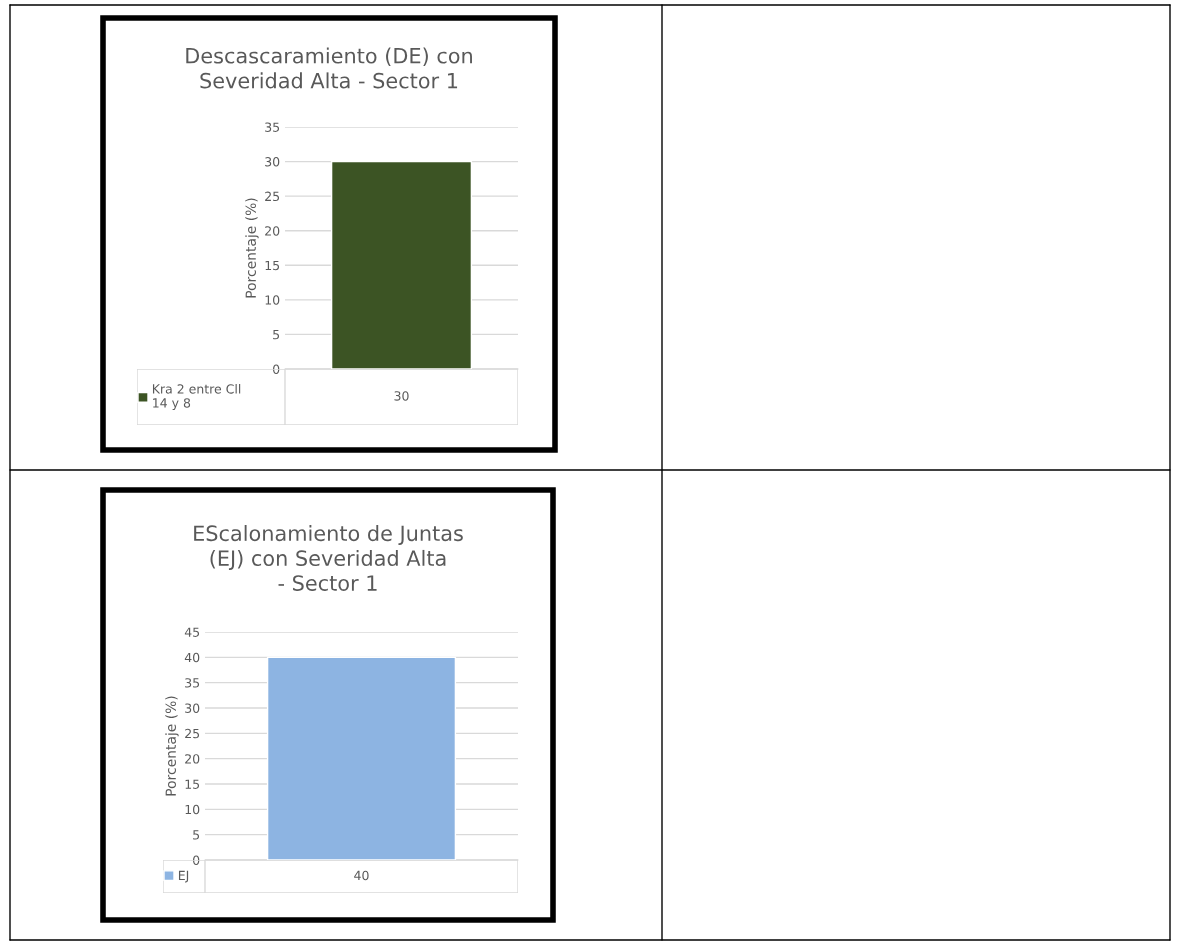 The height and width of the screenshot is (944, 1177). What do you see at coordinates (196, 397) in the screenshot?
I see `legend-label: Kra 2 entre Cll 14 y 8` at bounding box center [196, 397].